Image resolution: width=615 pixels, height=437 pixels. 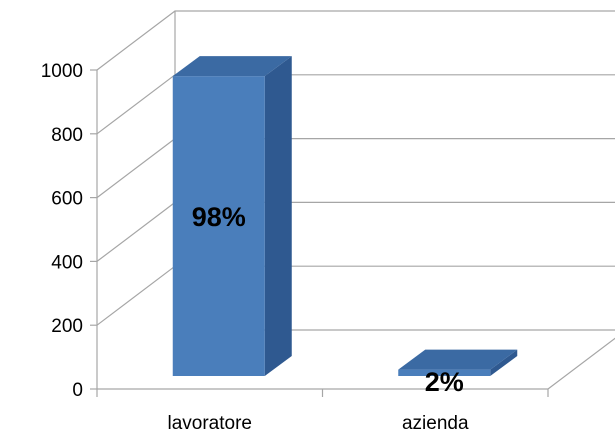 I want to click on data-label: 98%, so click(x=219, y=217).